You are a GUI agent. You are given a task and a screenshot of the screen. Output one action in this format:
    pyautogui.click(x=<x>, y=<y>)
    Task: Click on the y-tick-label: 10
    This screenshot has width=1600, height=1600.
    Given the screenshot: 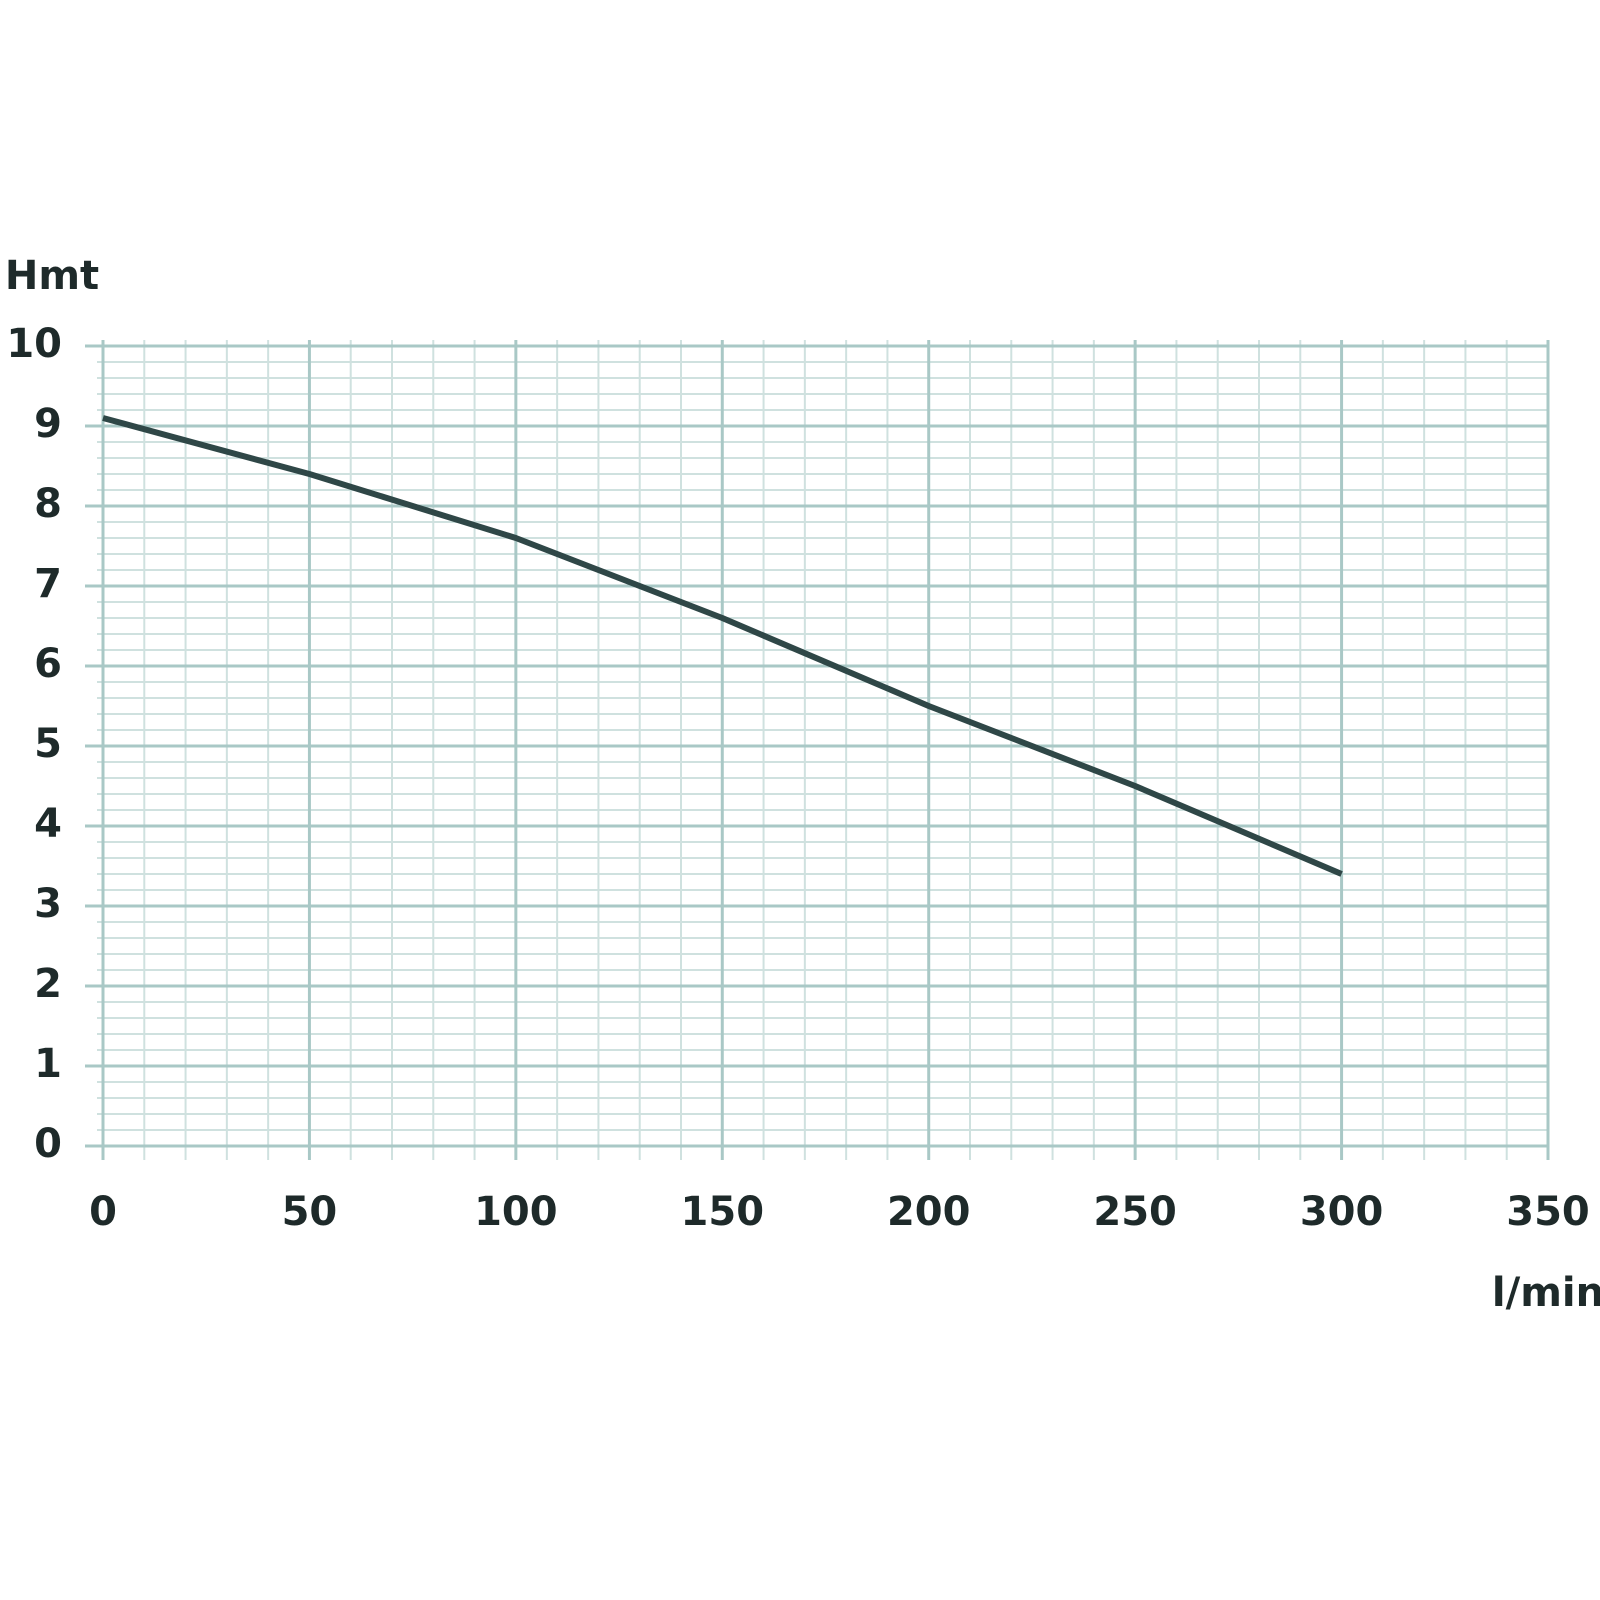 What is the action you would take?
    pyautogui.click(x=34, y=344)
    